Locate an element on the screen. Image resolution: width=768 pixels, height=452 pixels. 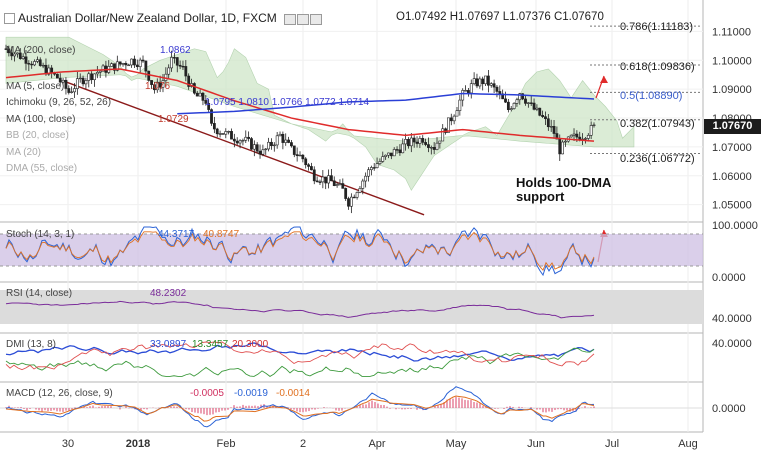
close-value: C1.07670 is located at coordinates (578, 17).